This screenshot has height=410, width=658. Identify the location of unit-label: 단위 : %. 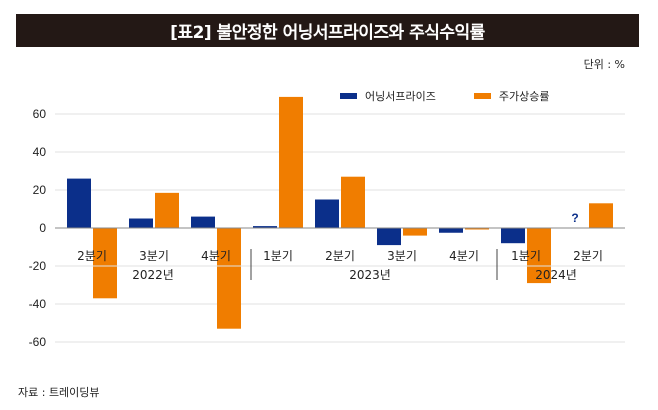
(604, 64).